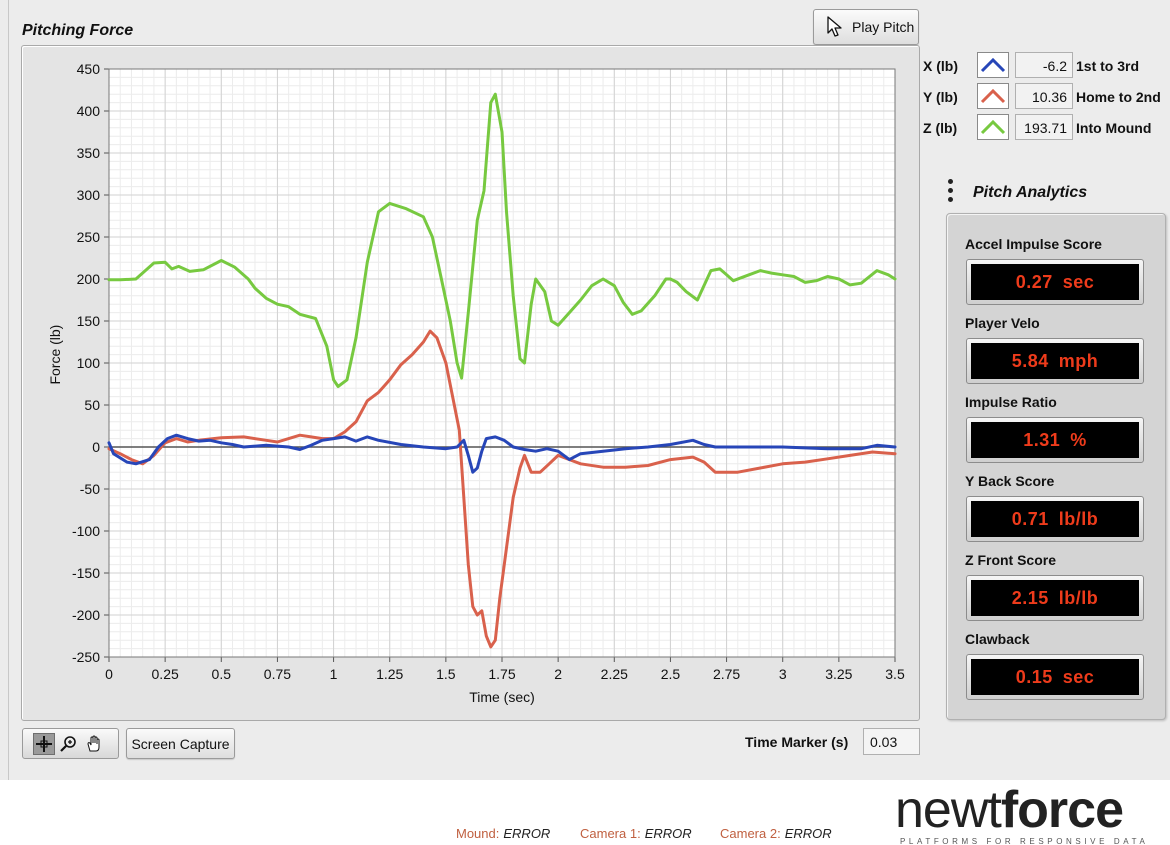 The width and height of the screenshot is (1170, 845). I want to click on newtforce-logo: newtforce, so click(1009, 810).